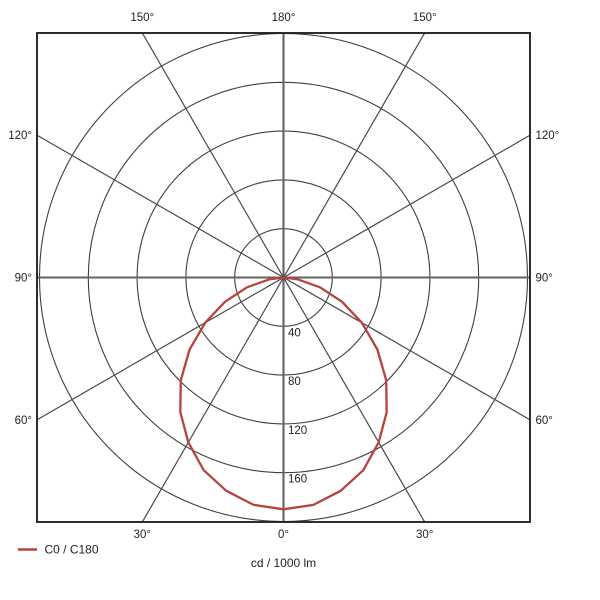  I want to click on c0-c180-curve, so click(283, 393).